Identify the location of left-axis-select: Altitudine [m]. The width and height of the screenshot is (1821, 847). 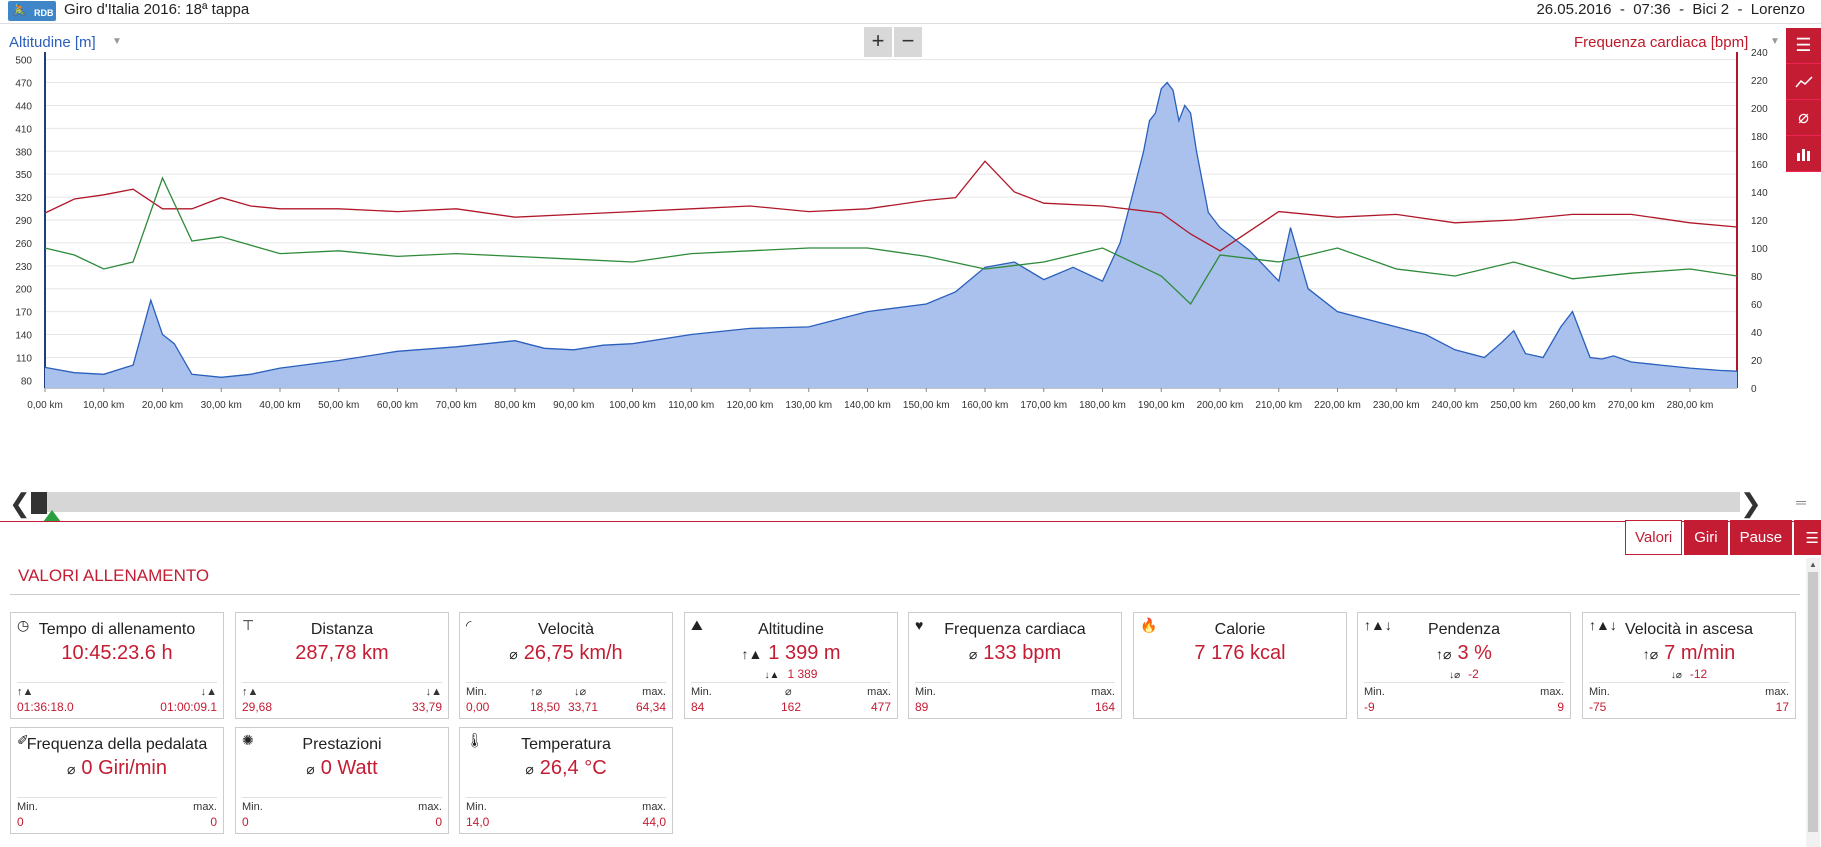
(52, 42).